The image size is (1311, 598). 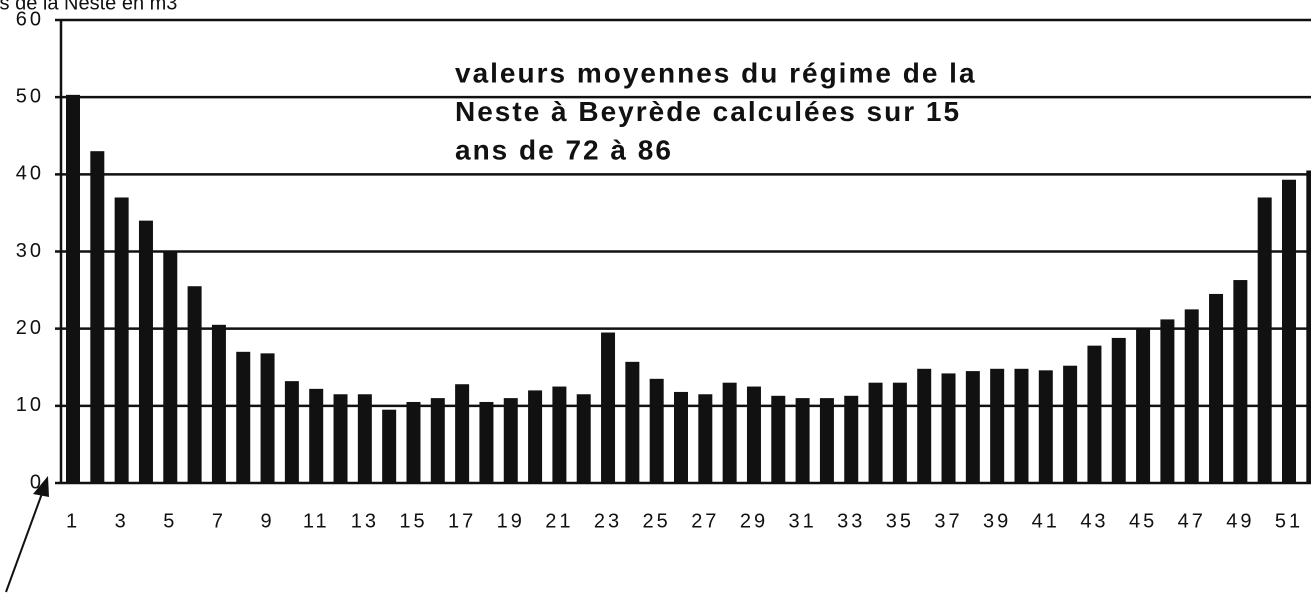 What do you see at coordinates (30, 174) in the screenshot?
I see `y-tick-label: 40` at bounding box center [30, 174].